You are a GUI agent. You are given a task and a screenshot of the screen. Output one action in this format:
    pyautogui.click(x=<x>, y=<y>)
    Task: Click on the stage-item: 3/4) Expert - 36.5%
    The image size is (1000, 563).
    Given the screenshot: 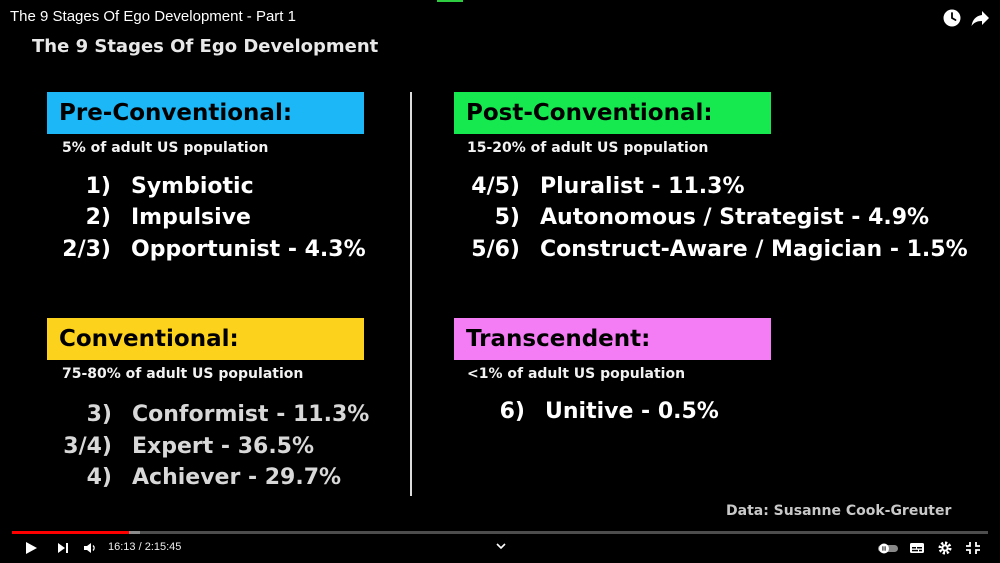 What is the action you would take?
    pyautogui.click(x=189, y=447)
    